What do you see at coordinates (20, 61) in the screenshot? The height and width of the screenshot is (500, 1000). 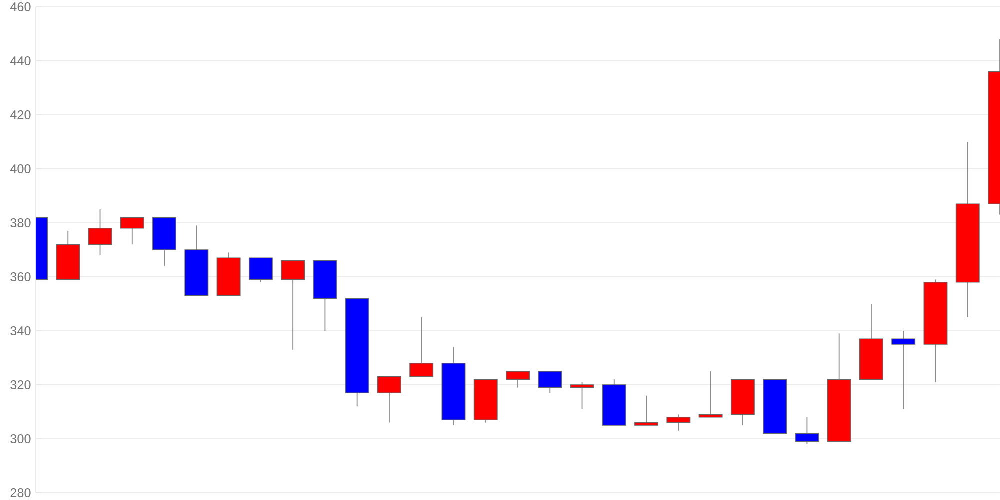 I see `y-tick-label: 440` at bounding box center [20, 61].